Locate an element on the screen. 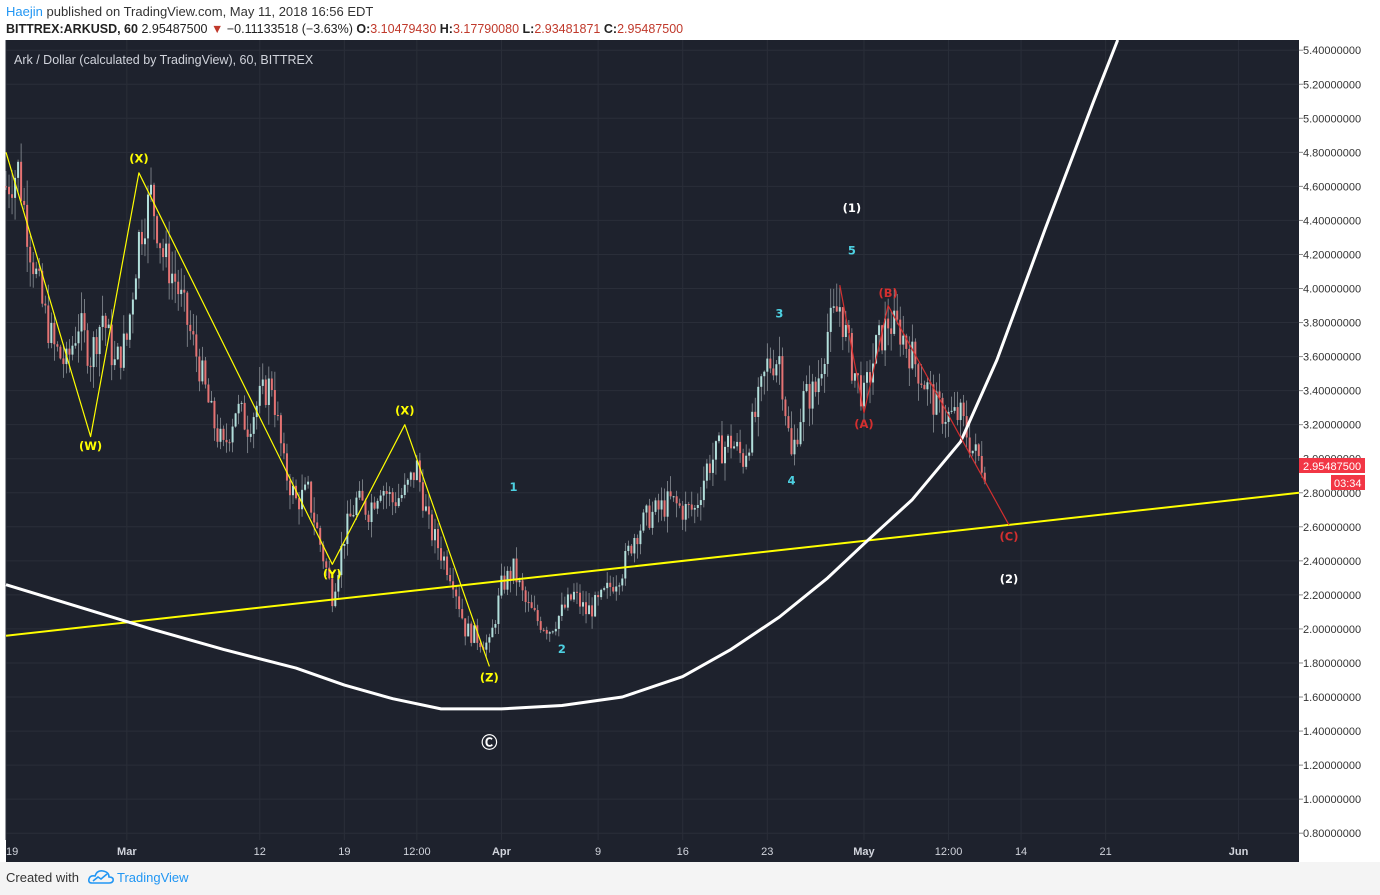 The width and height of the screenshot is (1380, 895). price-tag-countdown: 03:34 is located at coordinates (1348, 484).